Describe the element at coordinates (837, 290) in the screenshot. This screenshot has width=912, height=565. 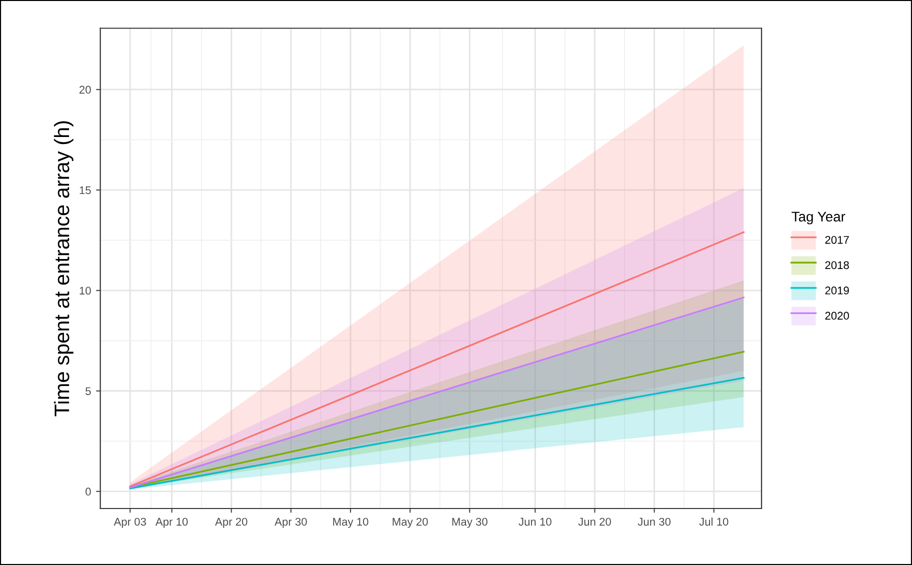
I see `legend-label: 2019` at that location.